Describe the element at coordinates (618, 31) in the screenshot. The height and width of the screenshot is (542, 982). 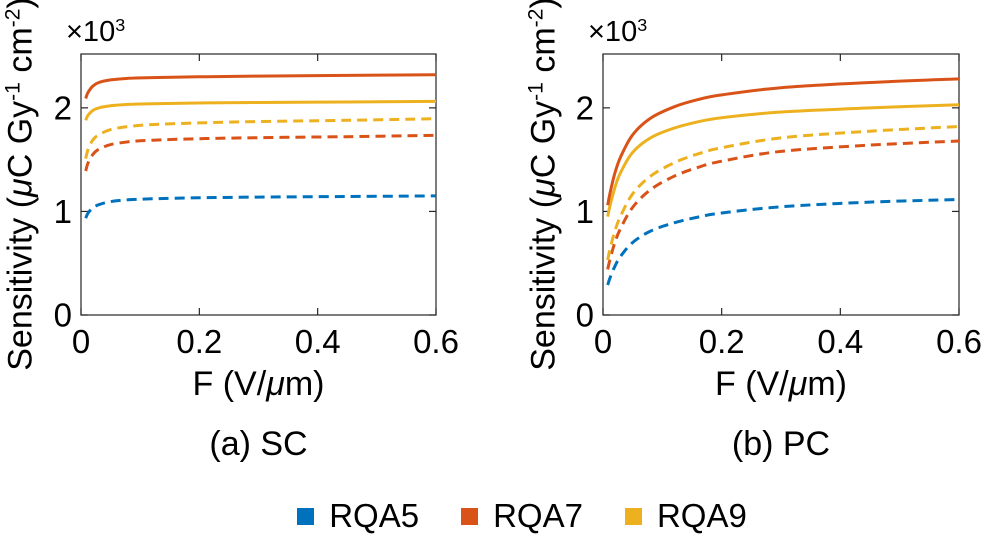
I see `y-axis-exponent-pc: ×103` at that location.